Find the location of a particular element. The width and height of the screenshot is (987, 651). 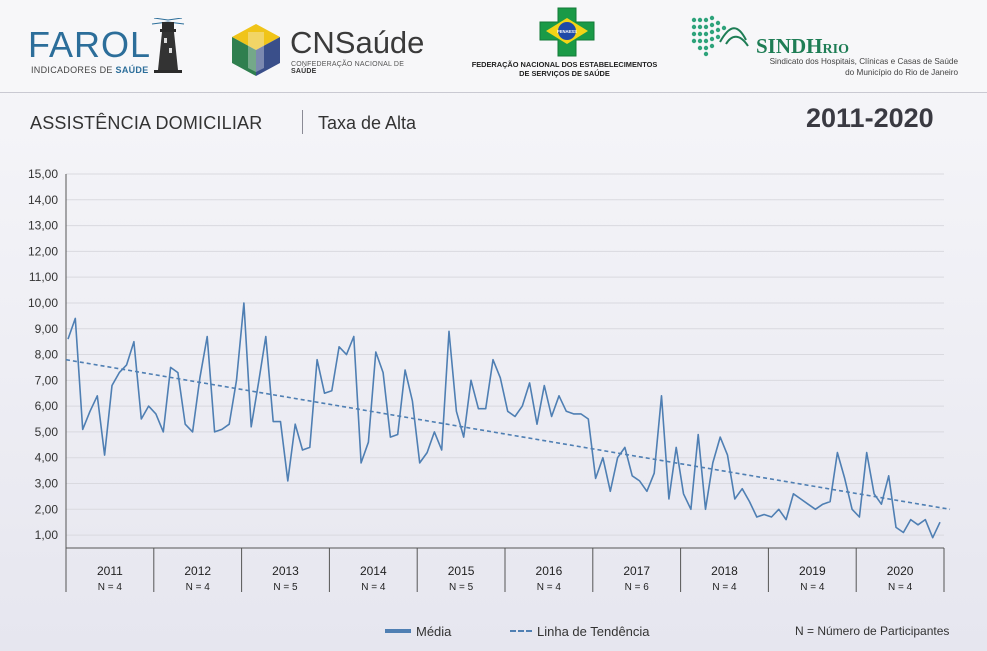

x-tick-label: 2015 is located at coordinates (461, 571).